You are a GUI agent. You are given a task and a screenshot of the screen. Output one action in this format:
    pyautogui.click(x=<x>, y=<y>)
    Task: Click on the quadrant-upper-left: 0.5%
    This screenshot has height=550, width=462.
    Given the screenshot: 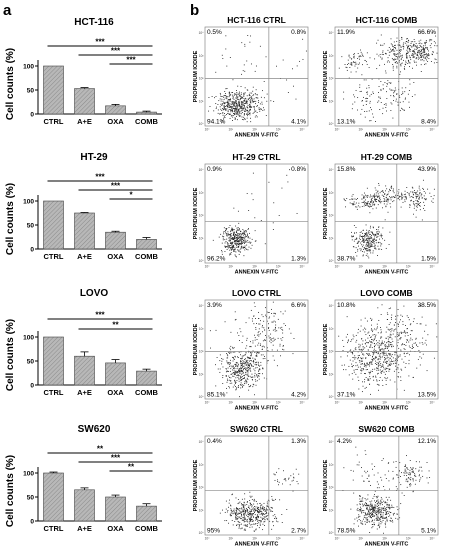 What is the action you would take?
    pyautogui.click(x=214, y=32)
    